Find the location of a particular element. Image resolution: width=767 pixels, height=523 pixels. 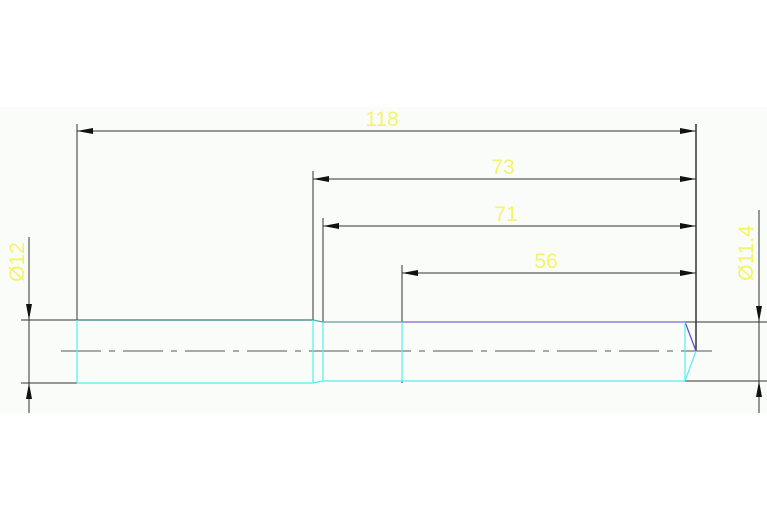

dim-text-dia114: Ø11.4 is located at coordinates (746, 253).